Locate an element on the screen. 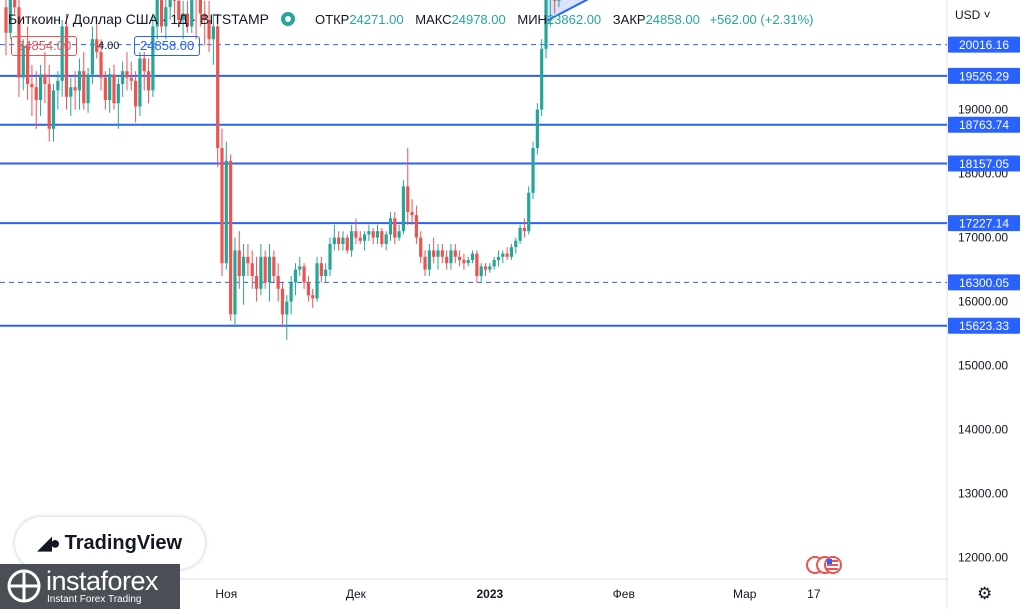 This screenshot has width=1027, height=609. chevron-down-icon: ˅ is located at coordinates (985, 15).